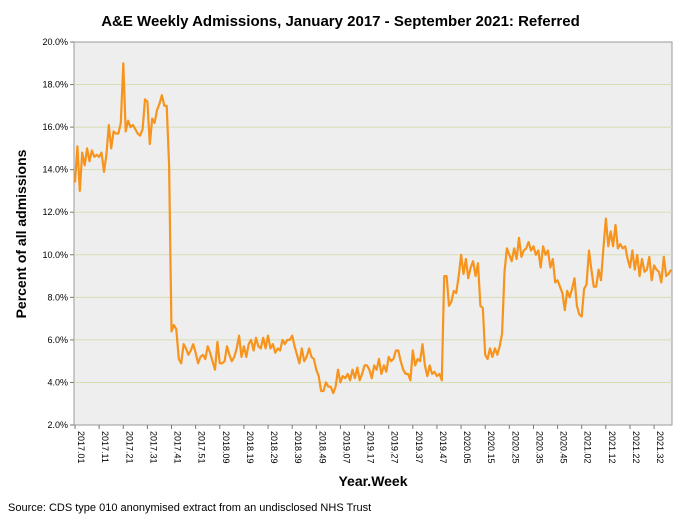  What do you see at coordinates (298, 447) in the screenshot?
I see `x-tick-label: 2018.39` at bounding box center [298, 447].